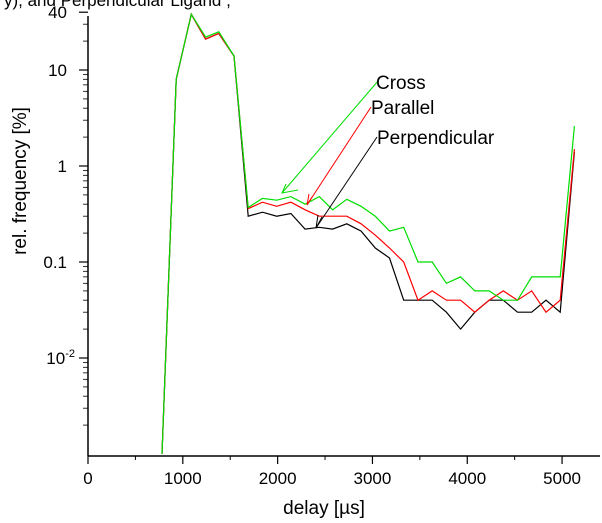 The height and width of the screenshot is (523, 602). Describe the element at coordinates (117, 5) in the screenshot. I see `caption-fragment-text: y), and Perpendicular Ligand ,` at that location.